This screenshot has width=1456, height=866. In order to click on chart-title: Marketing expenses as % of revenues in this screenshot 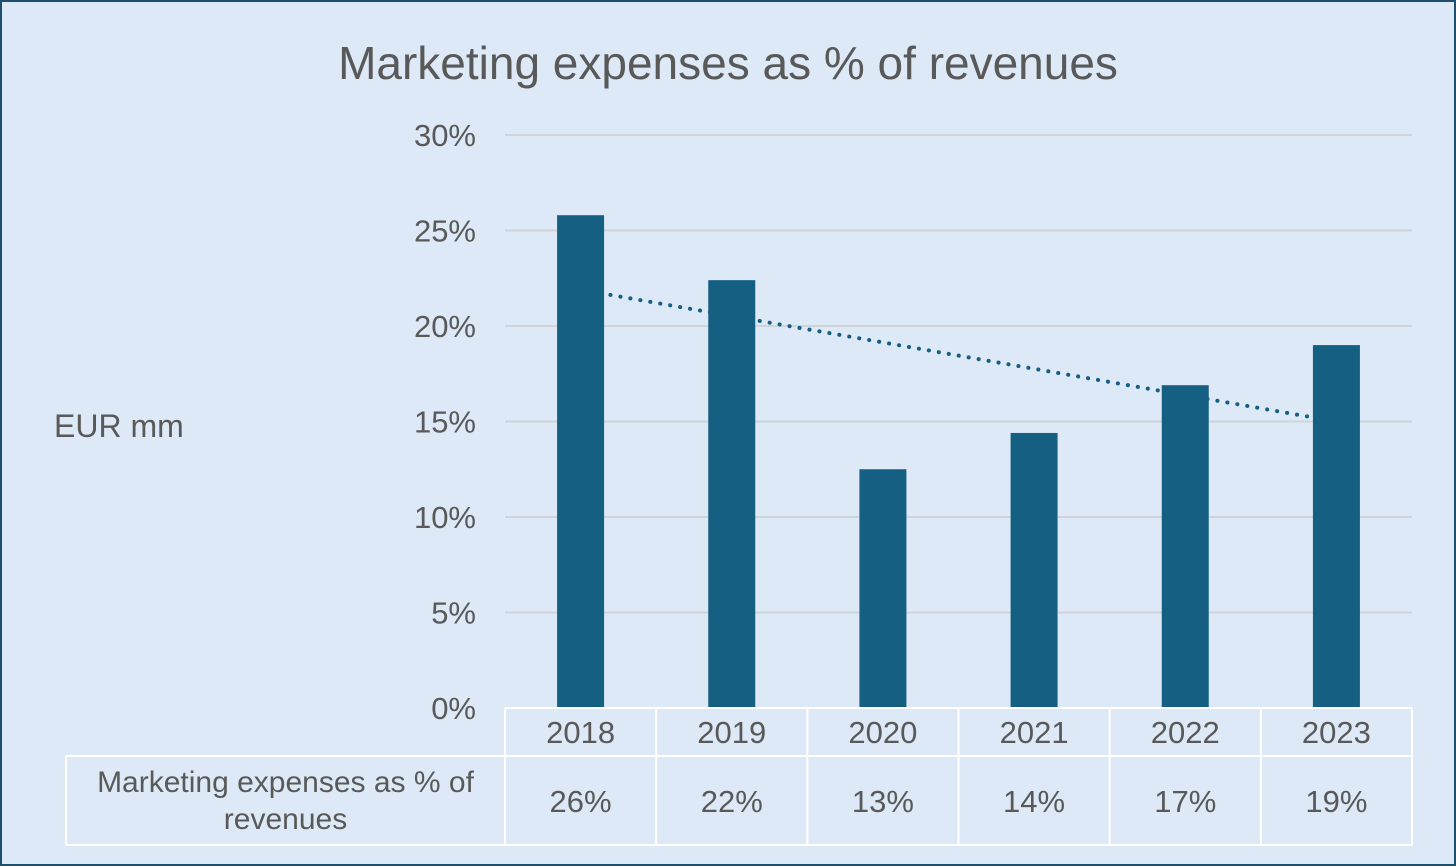, I will do `click(728, 63)`.